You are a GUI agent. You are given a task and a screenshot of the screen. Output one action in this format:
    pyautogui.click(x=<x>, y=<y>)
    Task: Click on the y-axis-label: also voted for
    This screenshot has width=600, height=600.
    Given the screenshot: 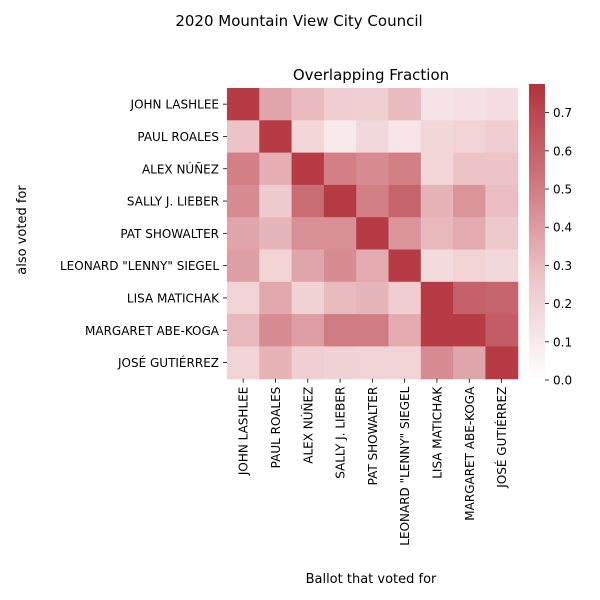 What is the action you would take?
    pyautogui.click(x=22, y=230)
    